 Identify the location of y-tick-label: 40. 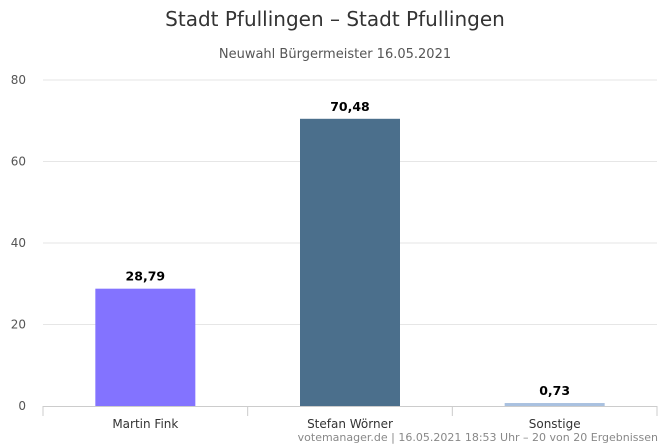
(18, 243).